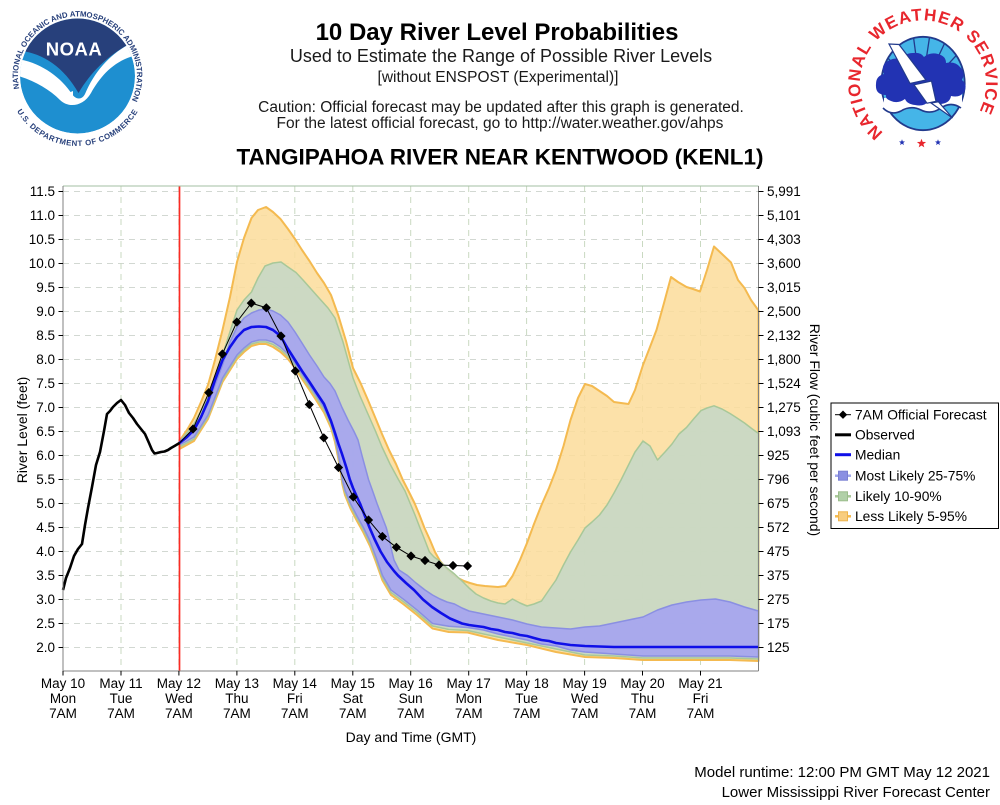 This screenshot has height=805, width=1000. I want to click on svg-text: 796, so click(778, 479).